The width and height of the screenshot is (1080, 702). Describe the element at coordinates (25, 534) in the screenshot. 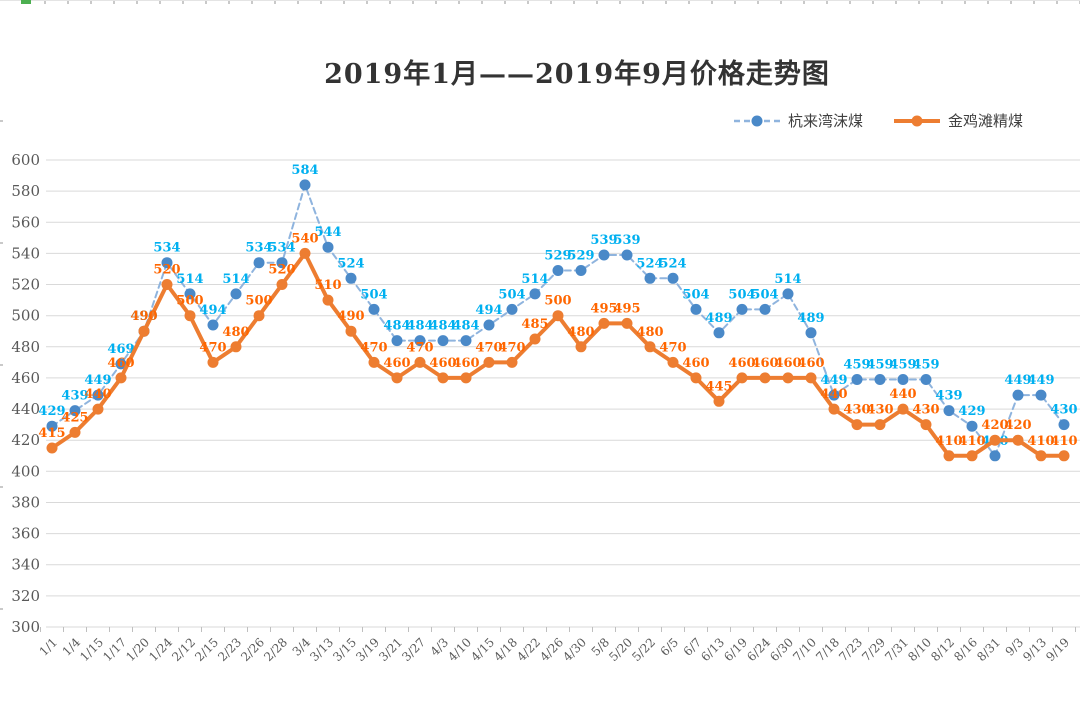

I see `svg-text: 360` at that location.